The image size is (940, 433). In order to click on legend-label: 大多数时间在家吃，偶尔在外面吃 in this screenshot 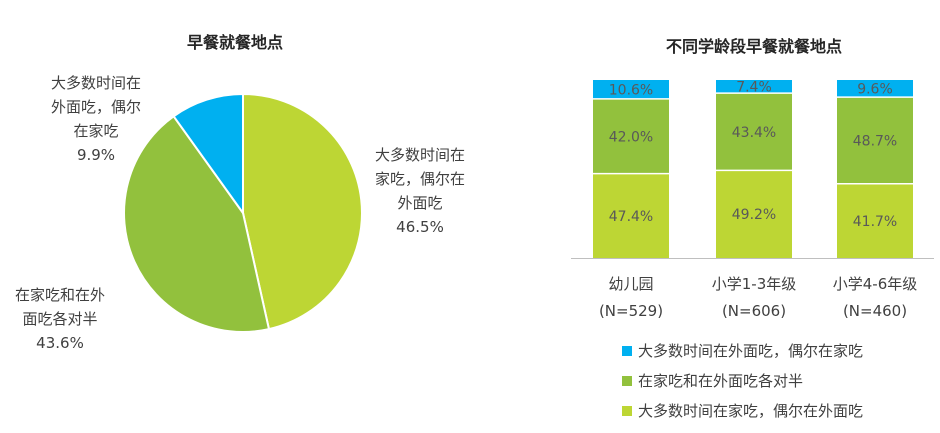, I will do `click(750, 411)`.